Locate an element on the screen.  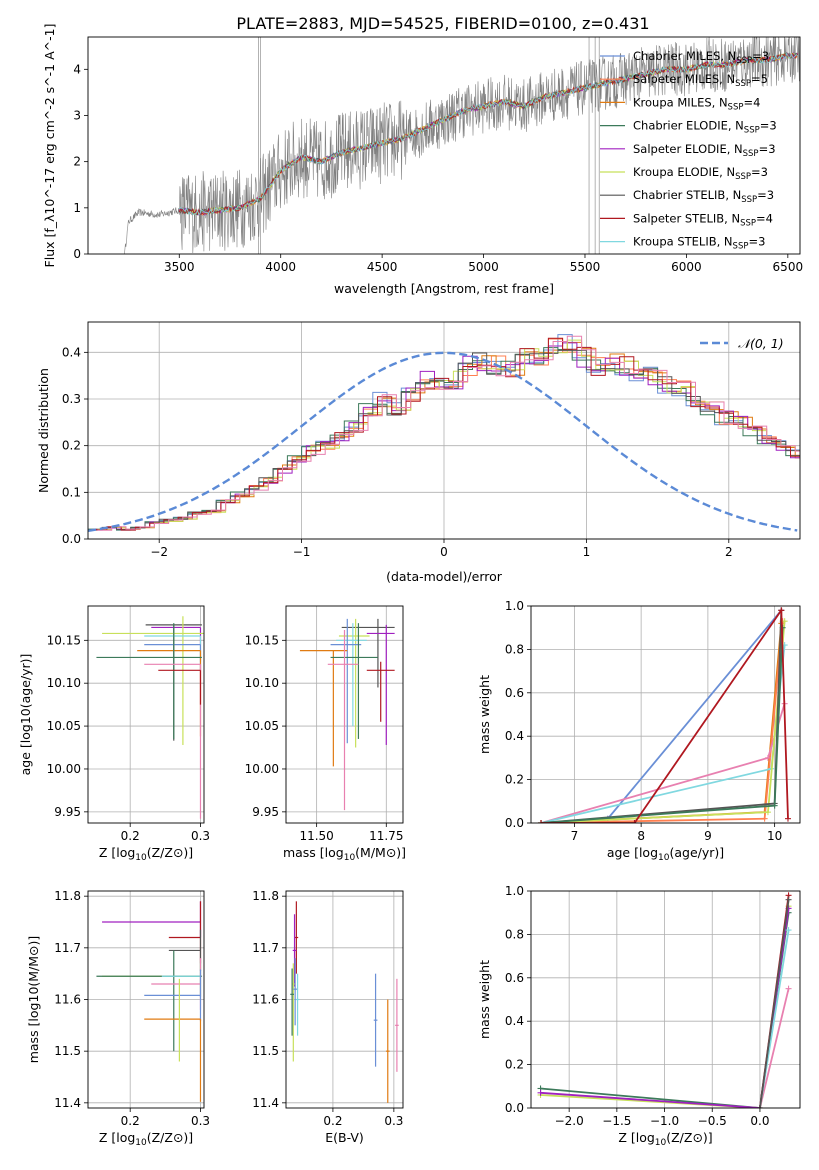
x-tick-label: 8 is located at coordinates (641, 836).